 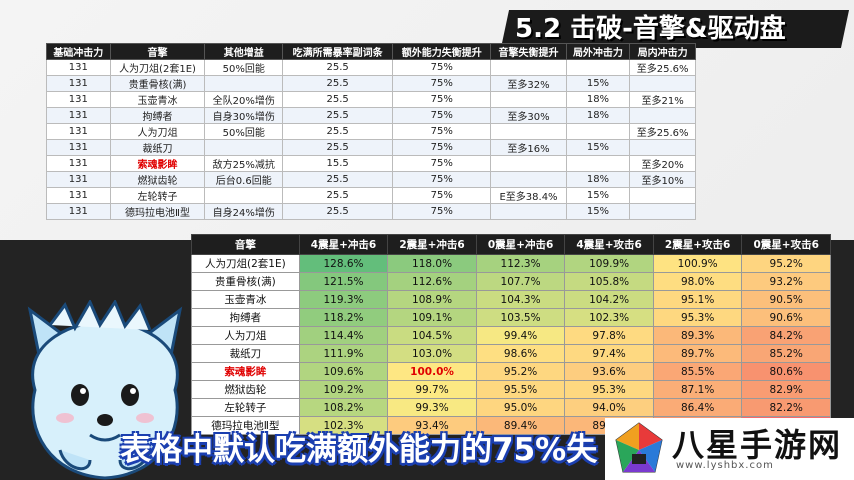 I want to click on damage-value-cell: 119.3%, so click(x=343, y=299).